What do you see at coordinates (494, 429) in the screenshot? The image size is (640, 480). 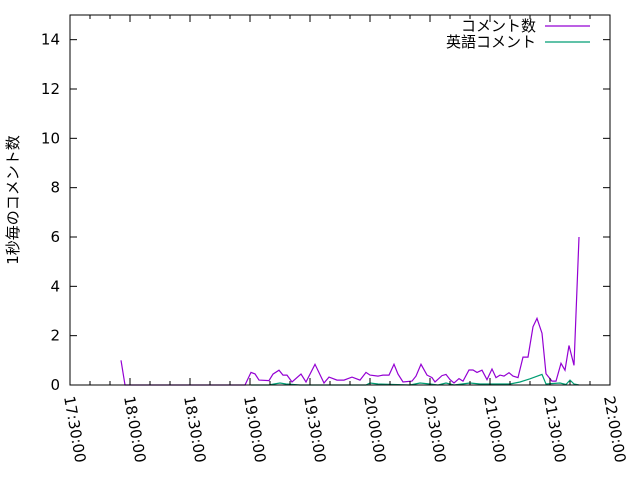 I see `x-tick-label: 21:00:00` at bounding box center [494, 429].